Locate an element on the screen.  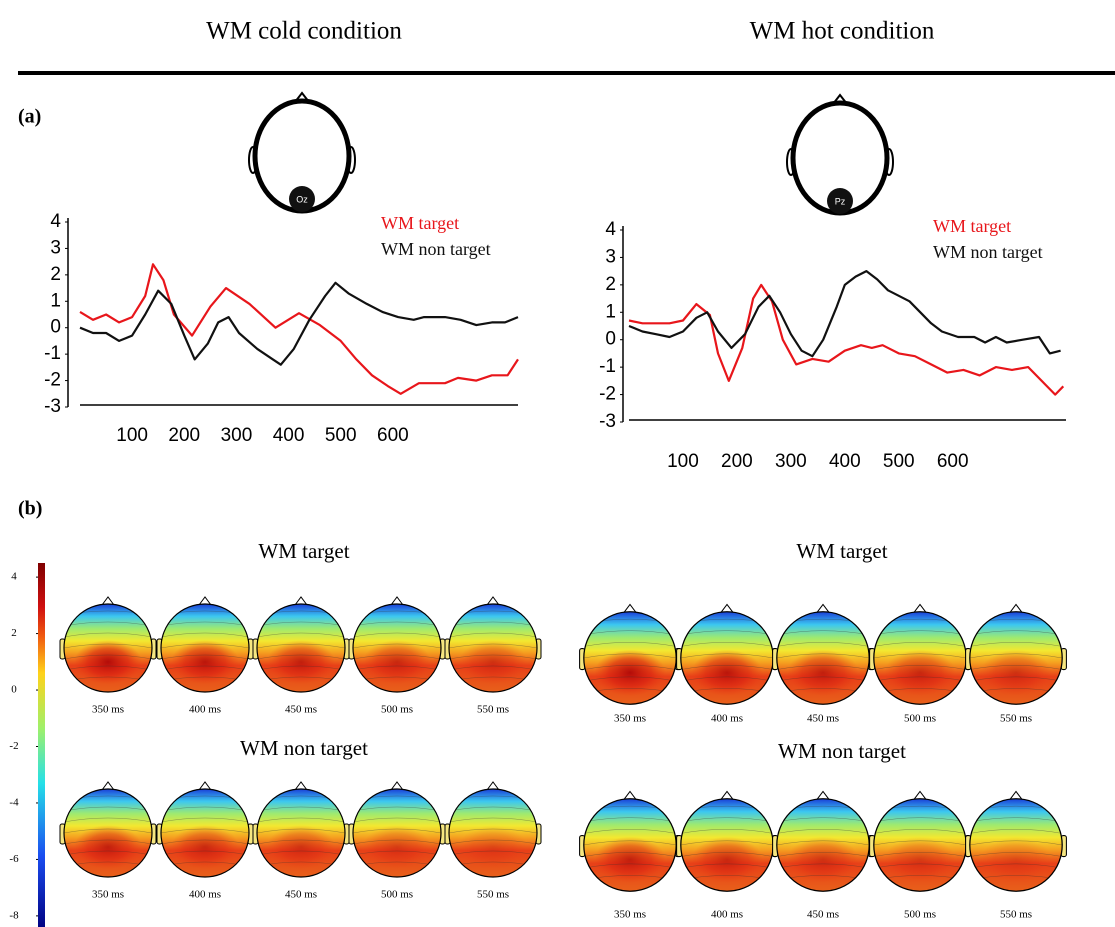
panel-label: (a) is located at coordinates (29, 117).